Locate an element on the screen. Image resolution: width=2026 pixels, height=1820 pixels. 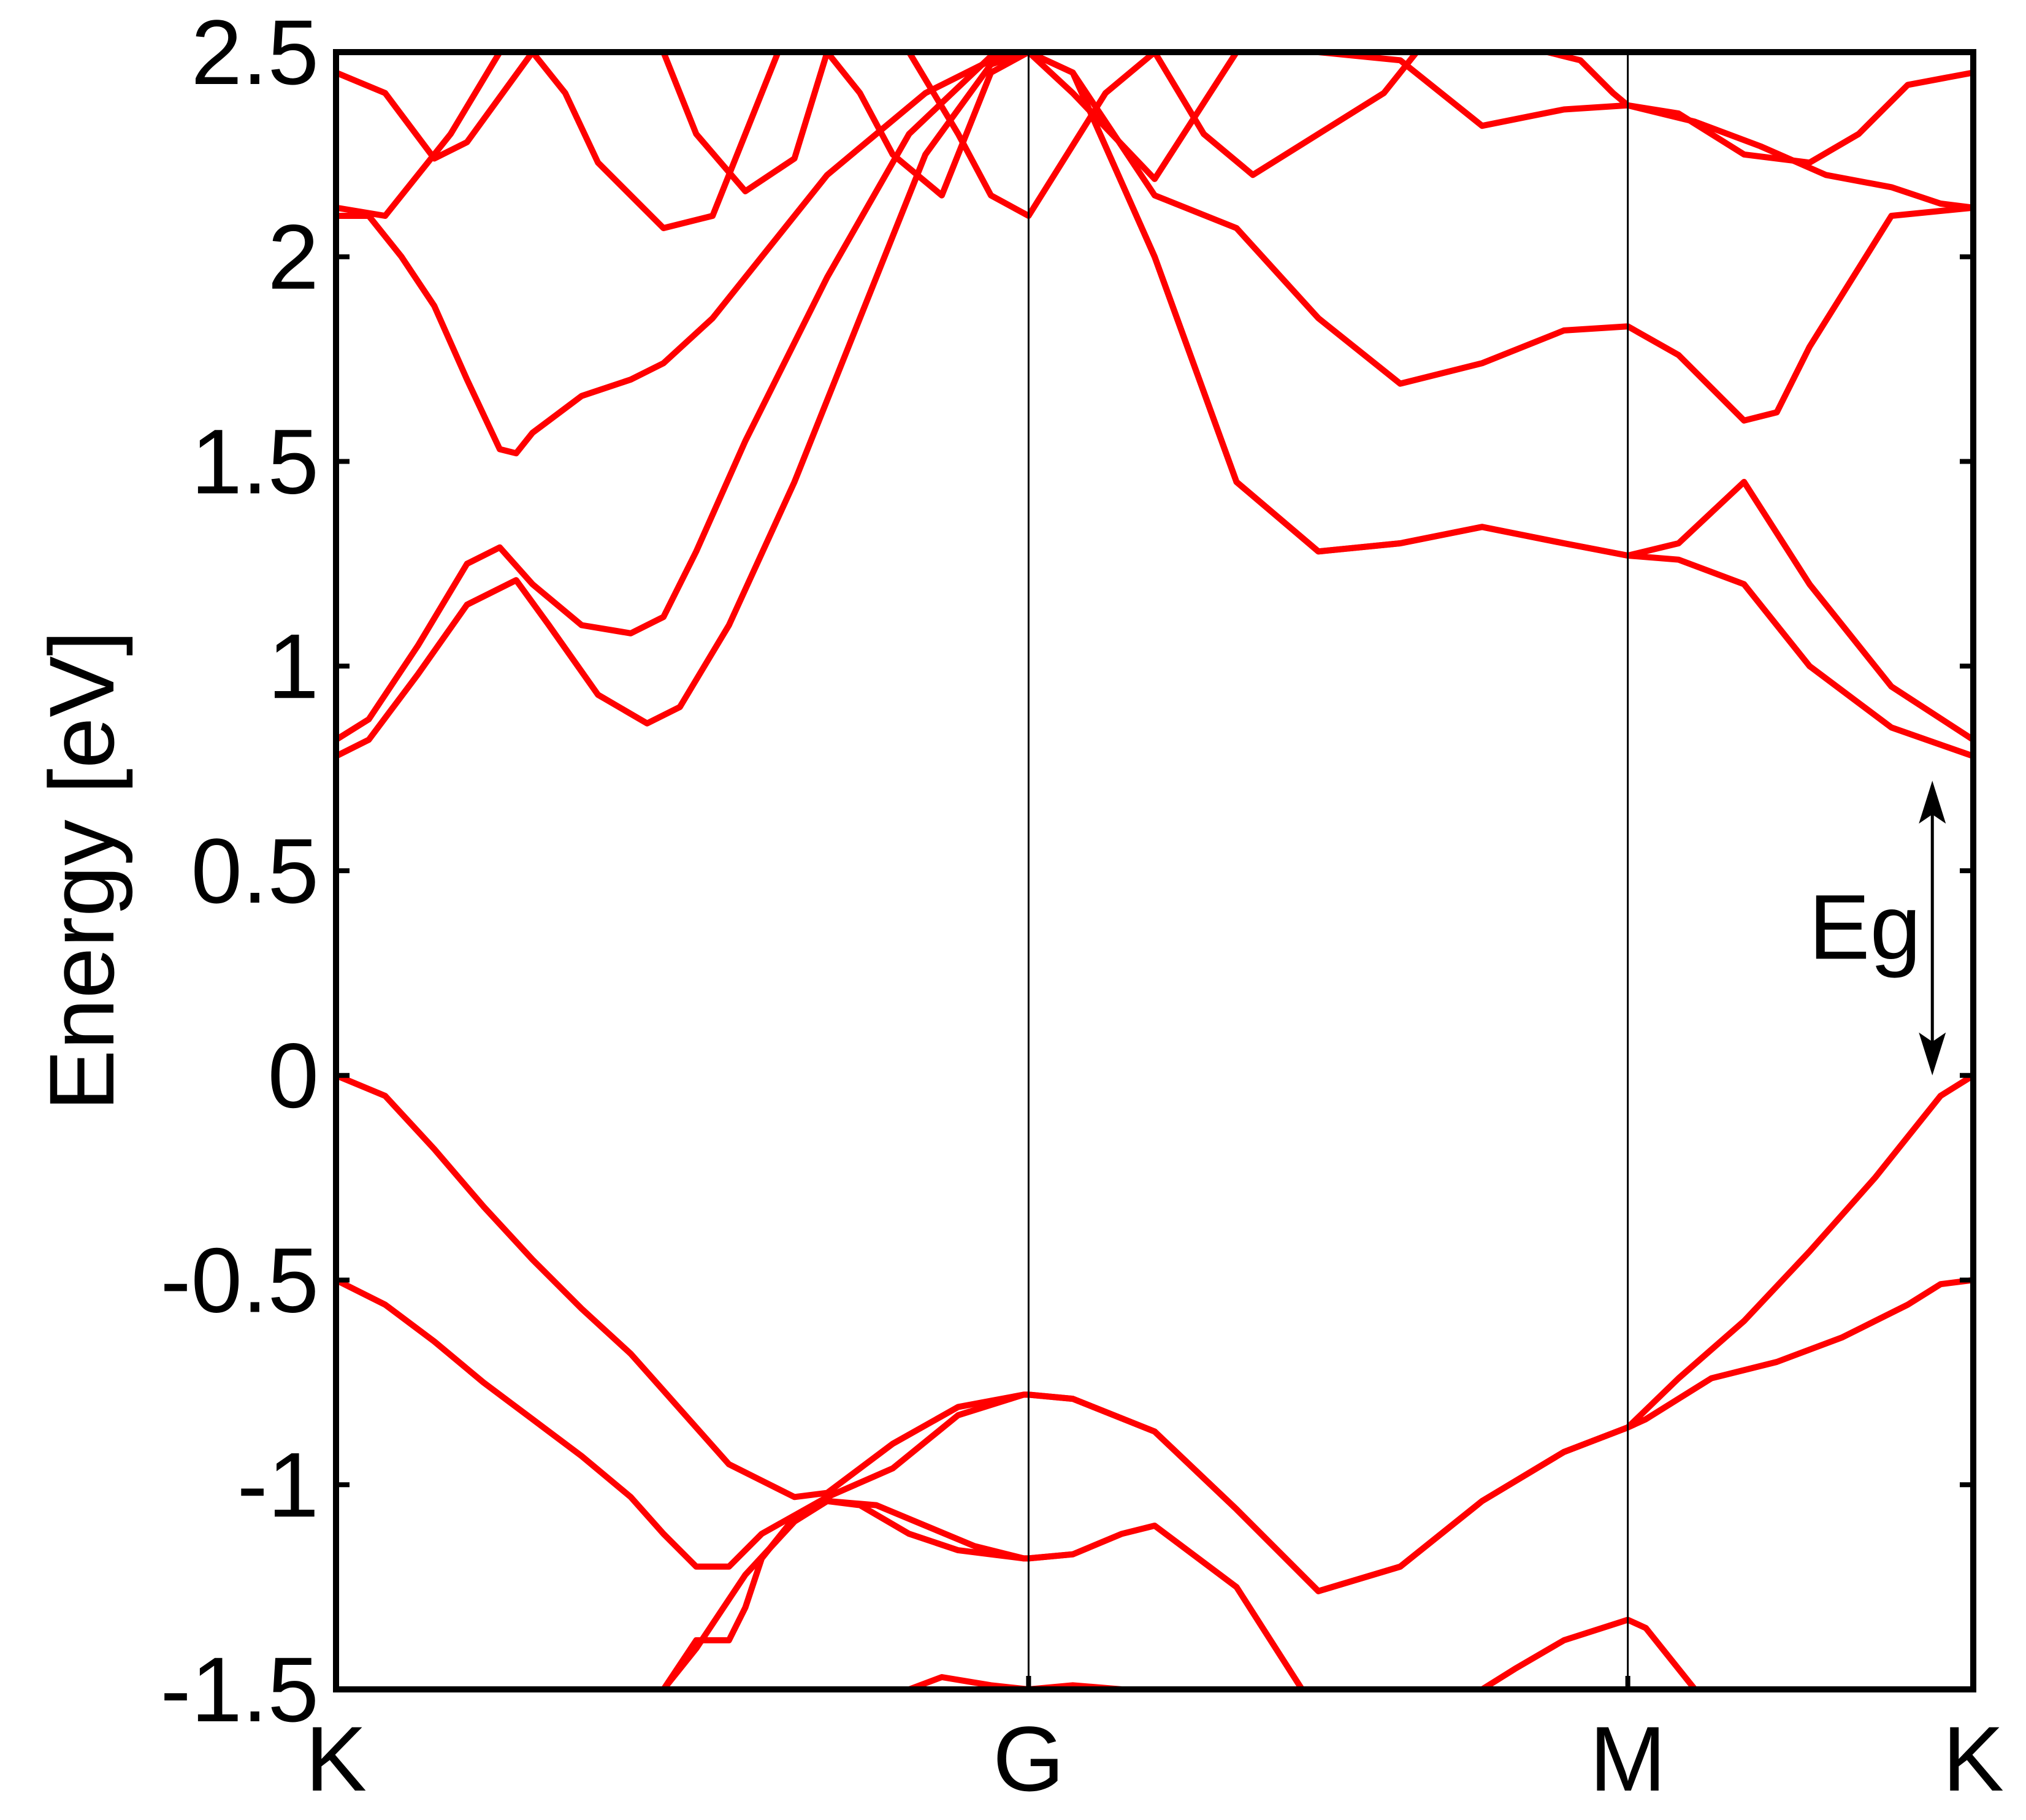
x-tick-label-M: M is located at coordinates (1627, 1758).